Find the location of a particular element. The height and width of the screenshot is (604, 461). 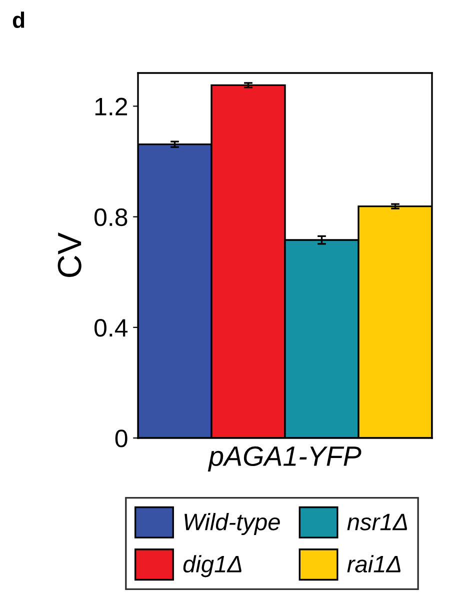

legend-label: rai1Δ is located at coordinates (373, 564).